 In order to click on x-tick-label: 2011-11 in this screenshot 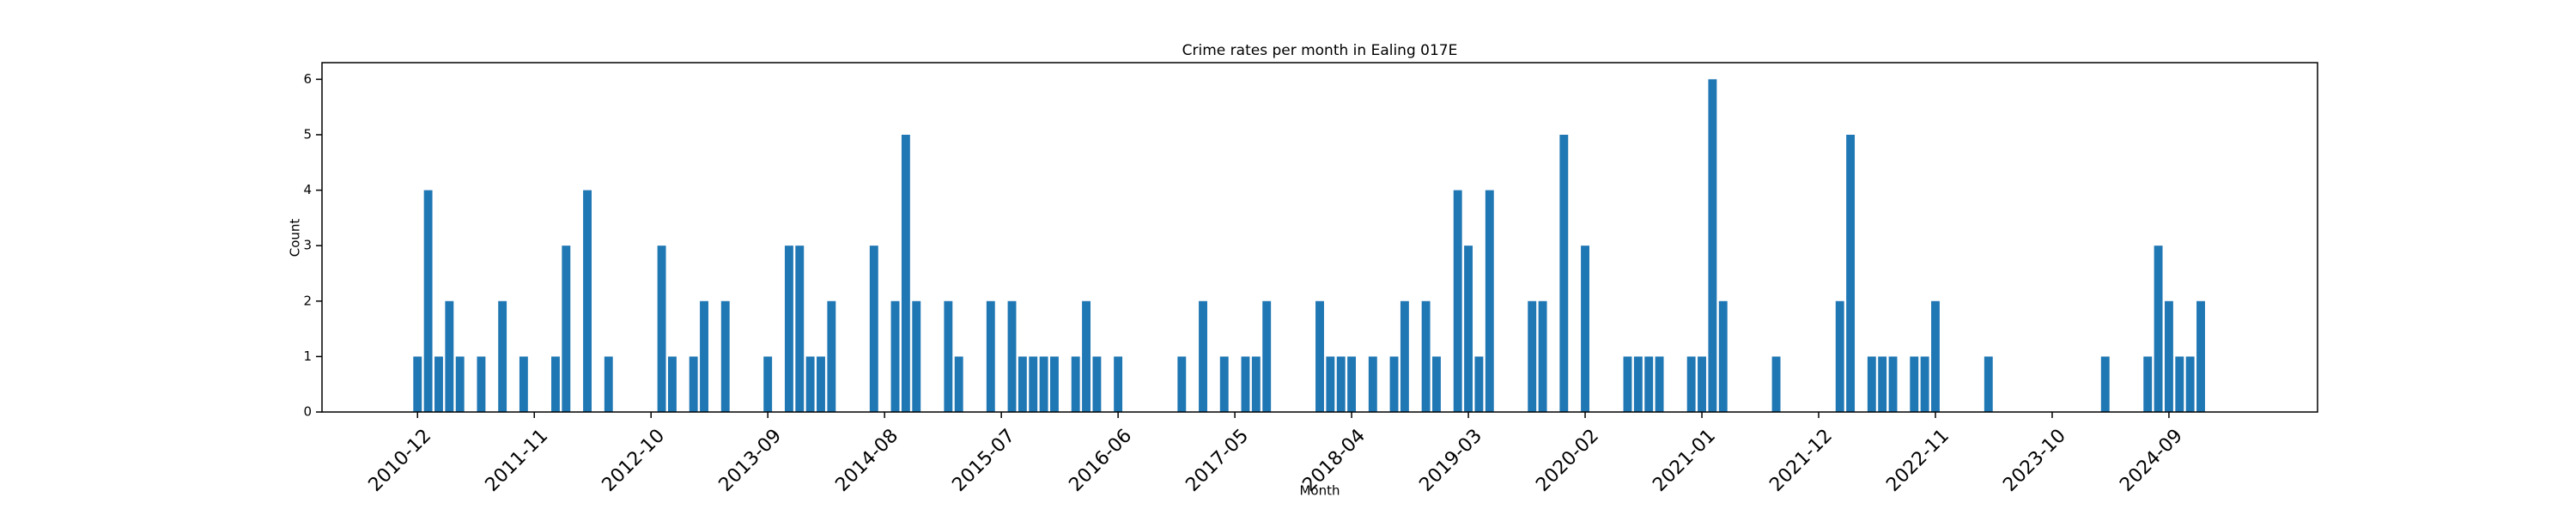, I will do `click(517, 460)`.